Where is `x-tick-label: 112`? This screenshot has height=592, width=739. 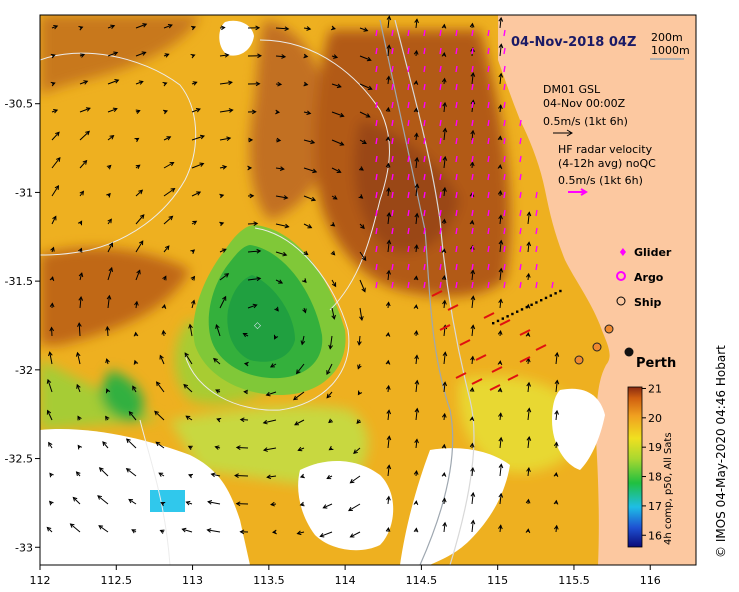 x-tick-label: 112 is located at coordinates (40, 580).